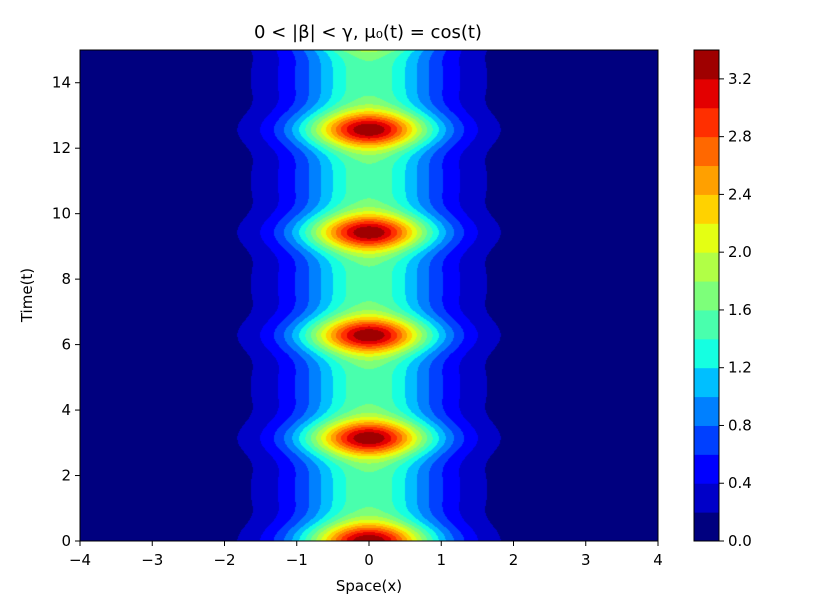 The height and width of the screenshot is (616, 822). I want to click on colorbar-tick-label: 2.0, so click(740, 252).